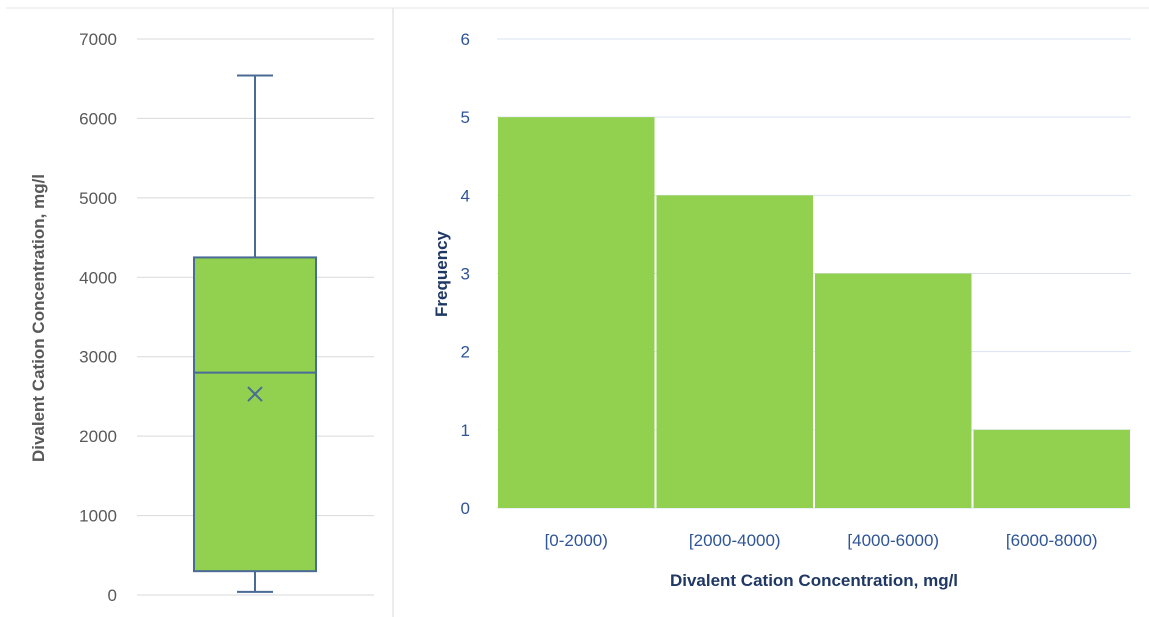 The height and width of the screenshot is (617, 1149). What do you see at coordinates (98, 436) in the screenshot?
I see `box-plot-y-tick-label: 2000` at bounding box center [98, 436].